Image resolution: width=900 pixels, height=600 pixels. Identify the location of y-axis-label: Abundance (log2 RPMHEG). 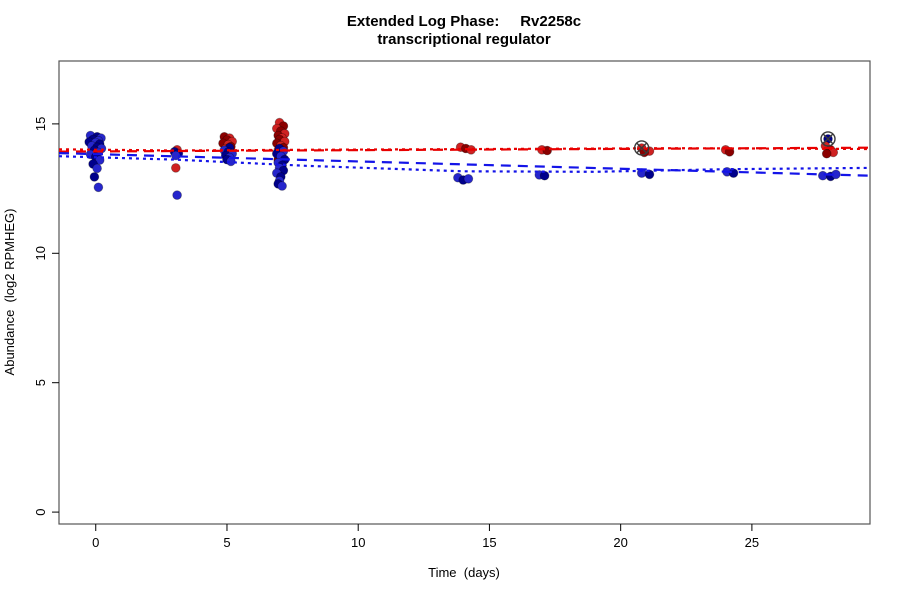
(9, 292).